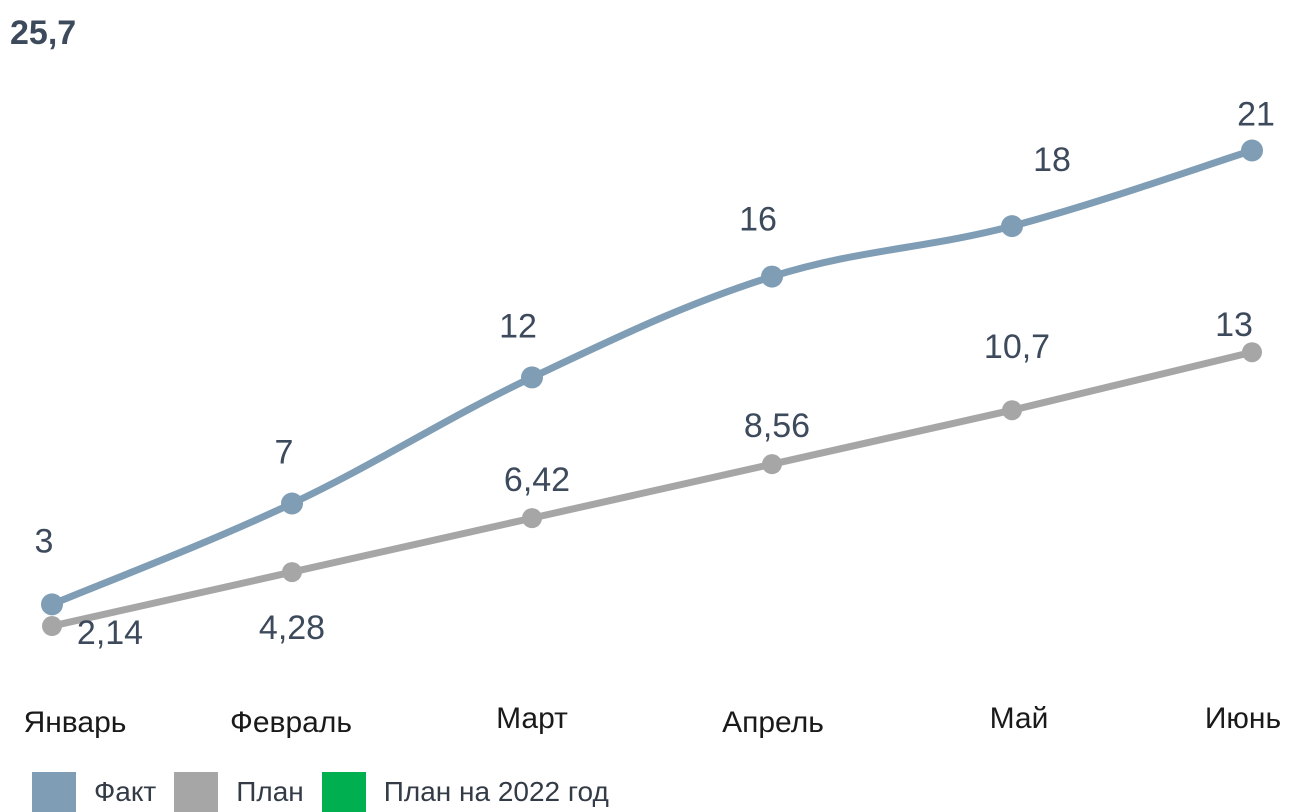 The width and height of the screenshot is (1293, 812). Describe the element at coordinates (54, 792) in the screenshot. I see `legend-swatch-fact` at that location.